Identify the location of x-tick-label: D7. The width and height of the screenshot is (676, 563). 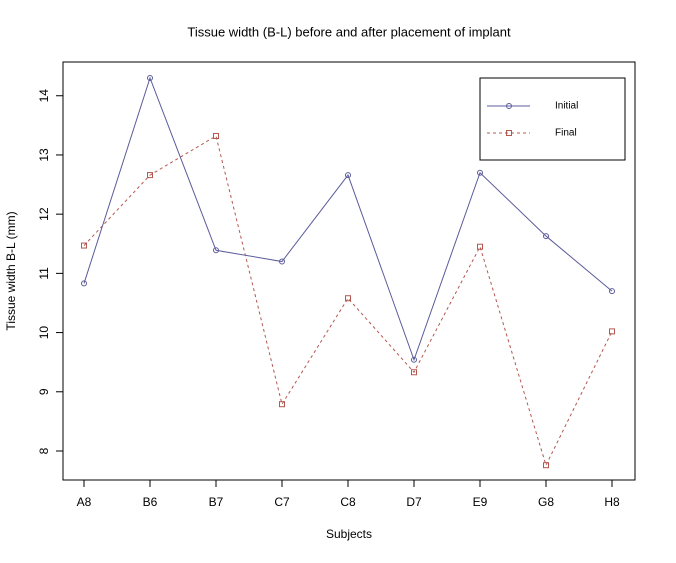
(414, 502).